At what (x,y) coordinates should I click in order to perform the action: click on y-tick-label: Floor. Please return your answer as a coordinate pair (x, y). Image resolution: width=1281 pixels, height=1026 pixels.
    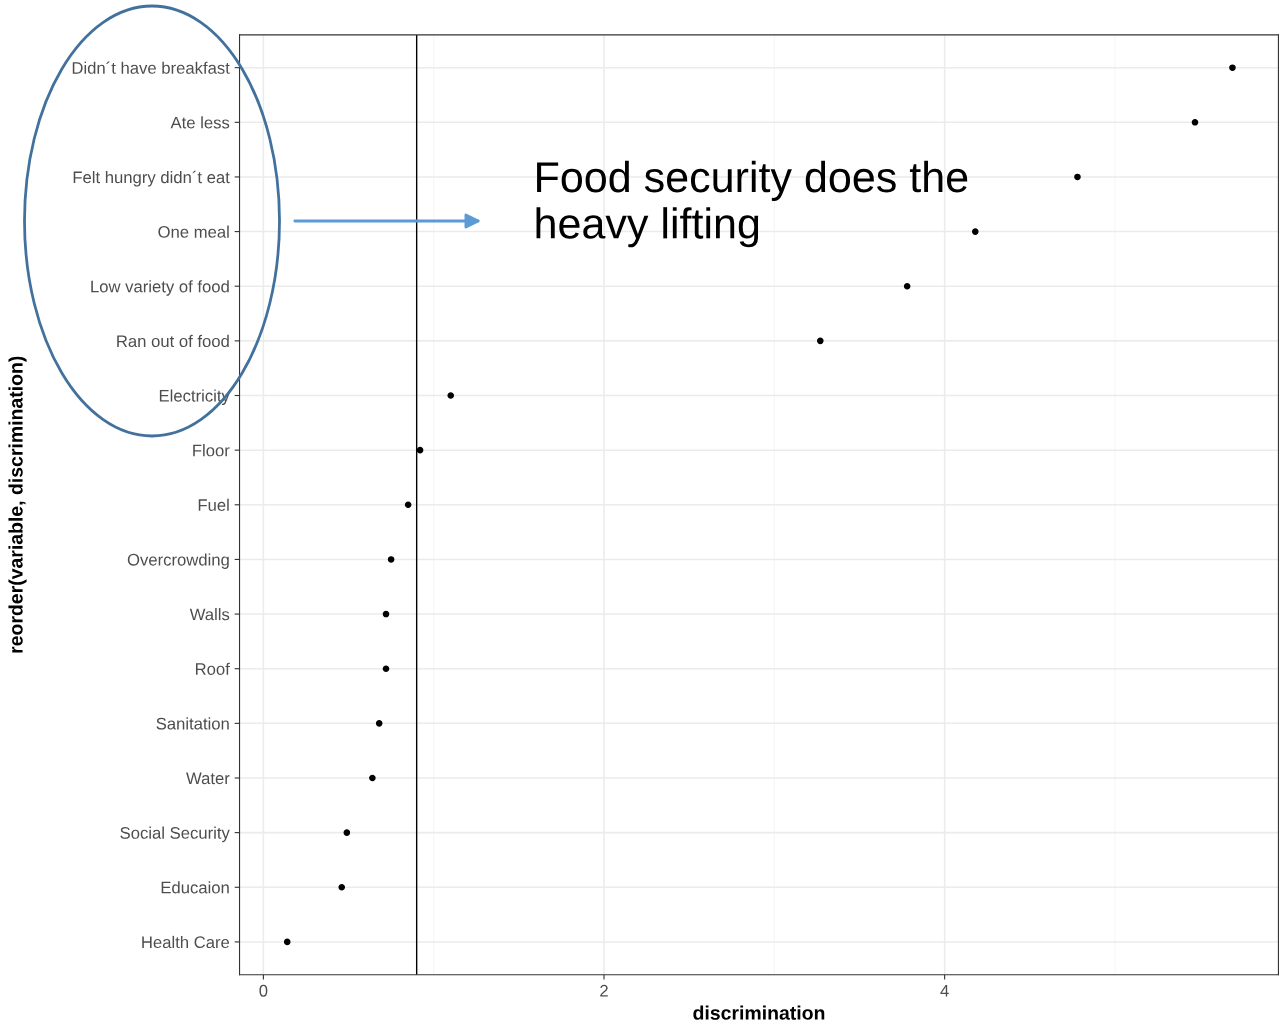
    Looking at the image, I should click on (211, 450).